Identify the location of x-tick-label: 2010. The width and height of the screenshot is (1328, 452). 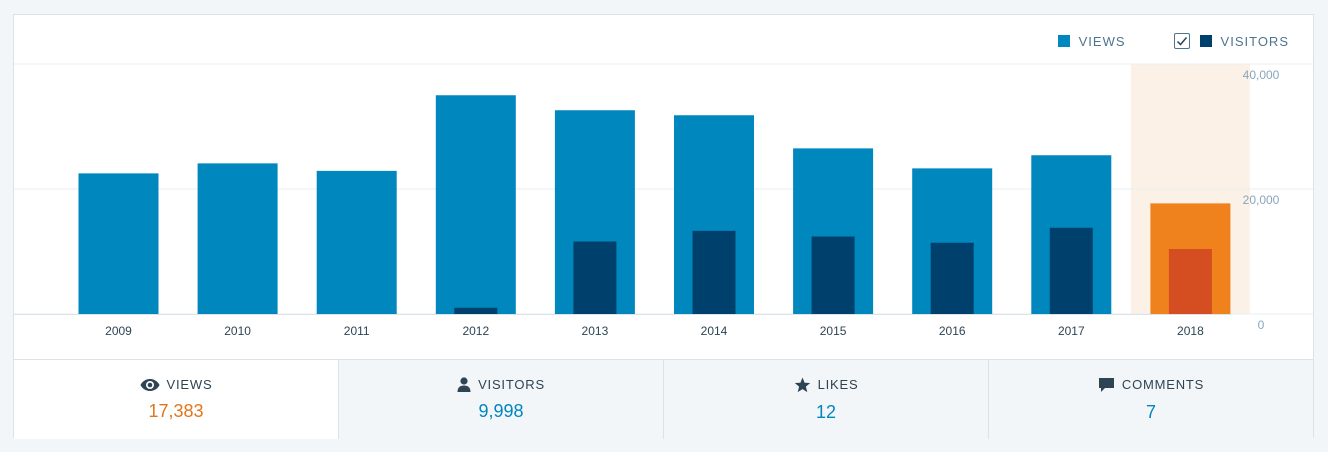
(237, 331).